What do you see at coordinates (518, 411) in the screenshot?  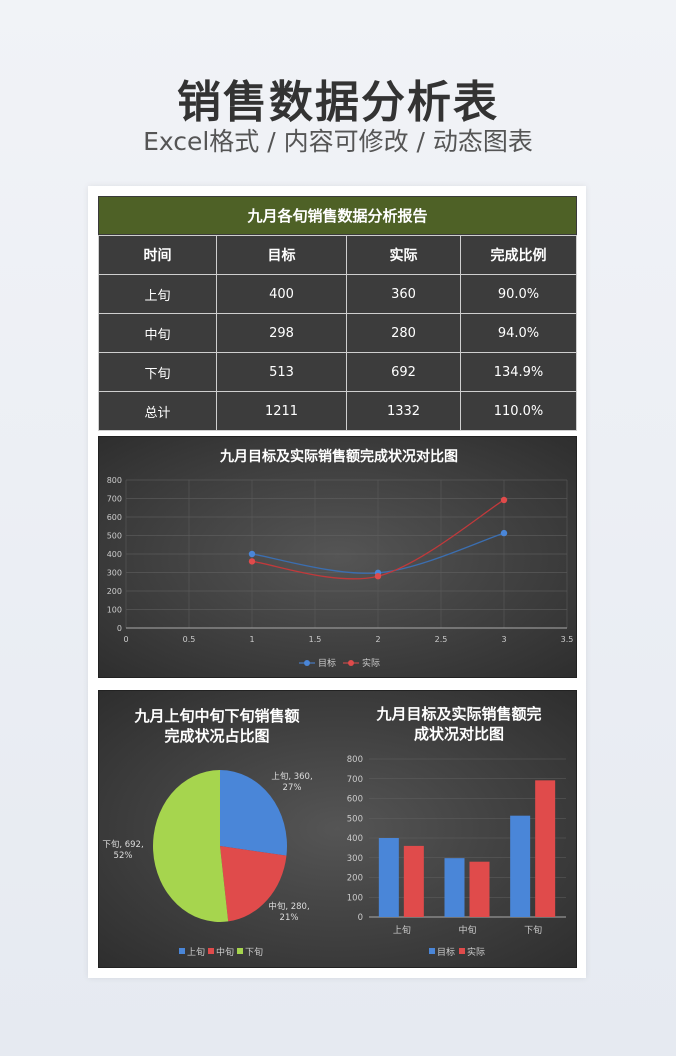 I see `table-cell: 110.0%` at bounding box center [518, 411].